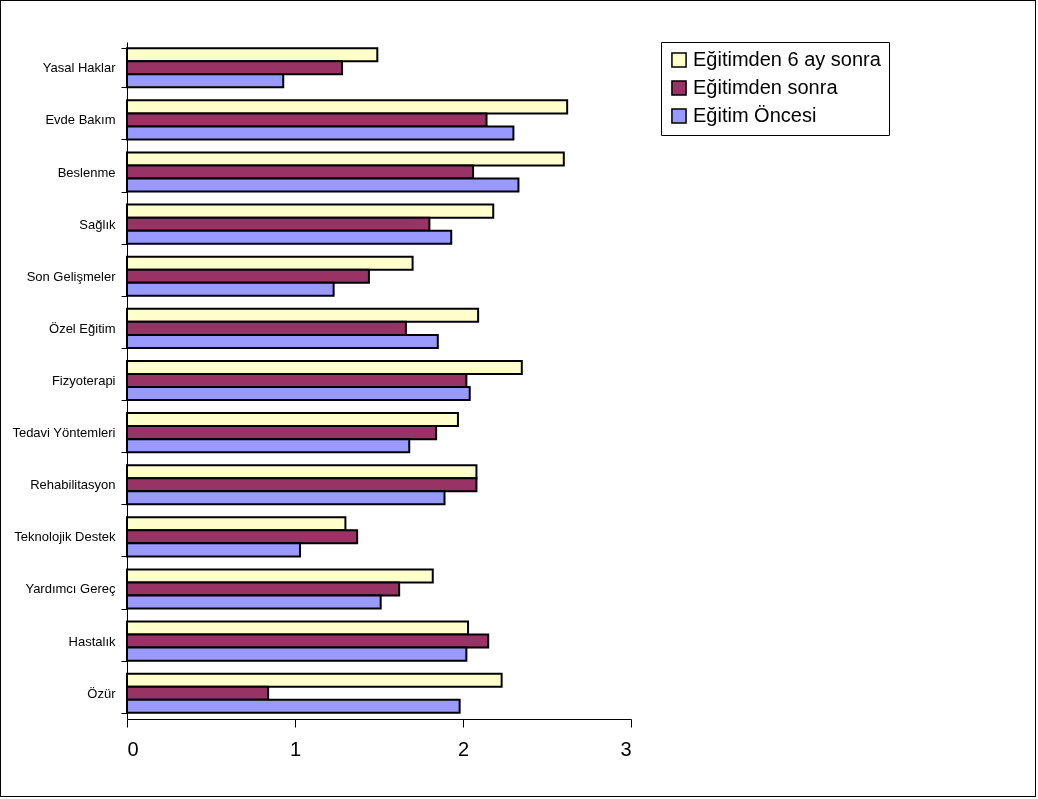 This screenshot has height=799, width=1038. Describe the element at coordinates (626, 748) in the screenshot. I see `x-tick-label: 3` at that location.